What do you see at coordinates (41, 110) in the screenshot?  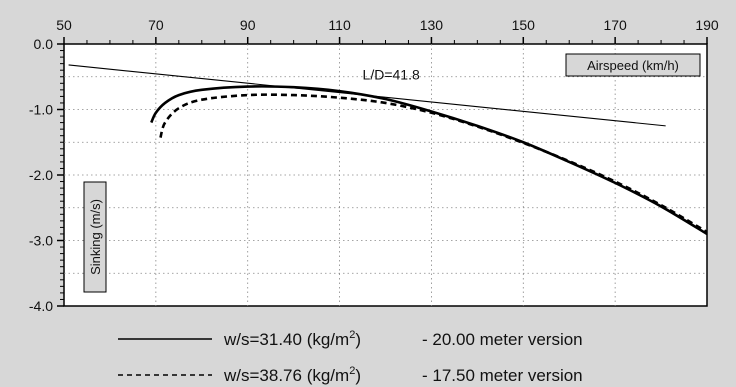 I see `y-tick-label: -1.0` at bounding box center [41, 110].